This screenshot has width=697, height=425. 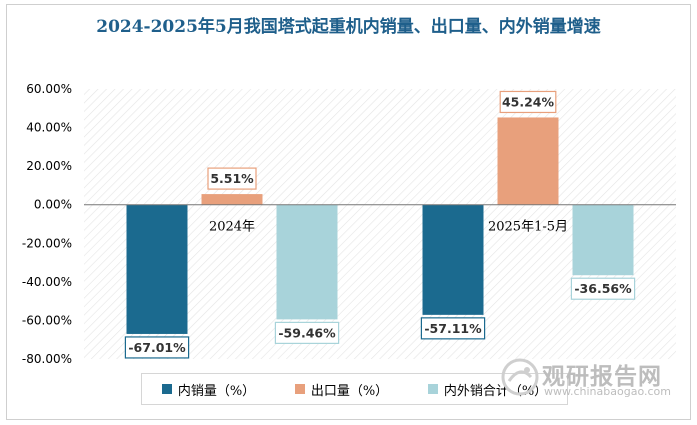 I want to click on data-label-text: -59.46%, so click(x=307, y=332).